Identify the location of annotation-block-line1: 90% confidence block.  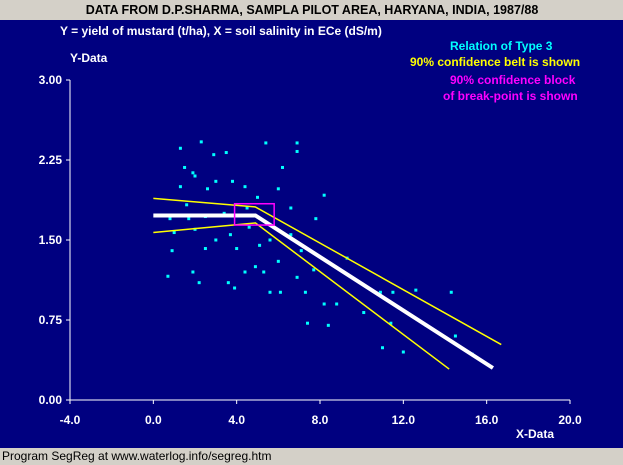
(513, 80).